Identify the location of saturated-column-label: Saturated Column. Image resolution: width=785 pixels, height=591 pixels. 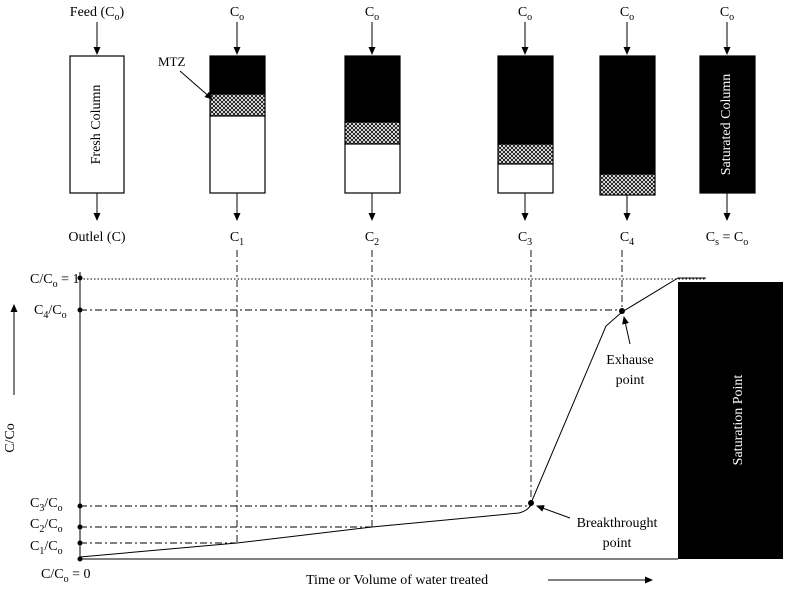
(726, 125).